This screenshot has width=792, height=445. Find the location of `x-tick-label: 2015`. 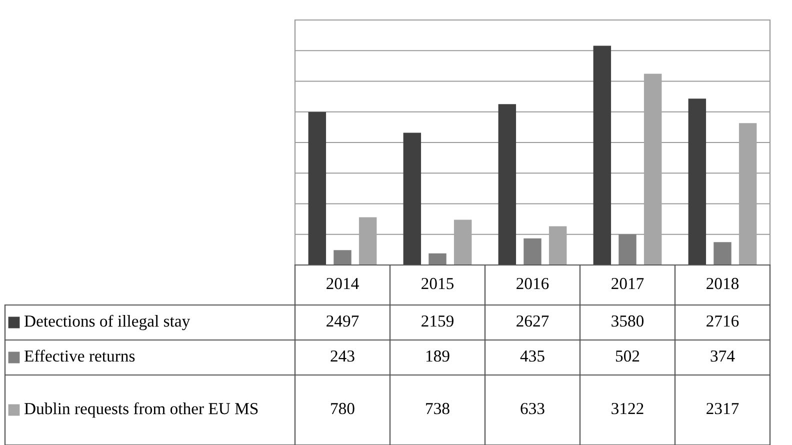

x-tick-label: 2015 is located at coordinates (438, 284).